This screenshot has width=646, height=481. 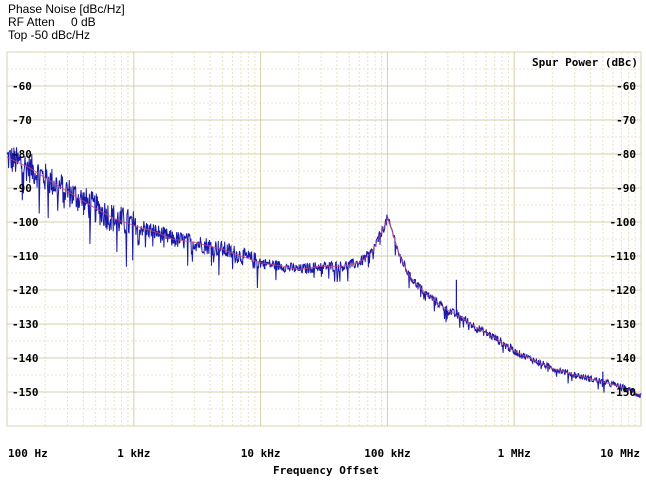 What do you see at coordinates (623, 256) in the screenshot?
I see `y-tick-label-right: -110` at bounding box center [623, 256].